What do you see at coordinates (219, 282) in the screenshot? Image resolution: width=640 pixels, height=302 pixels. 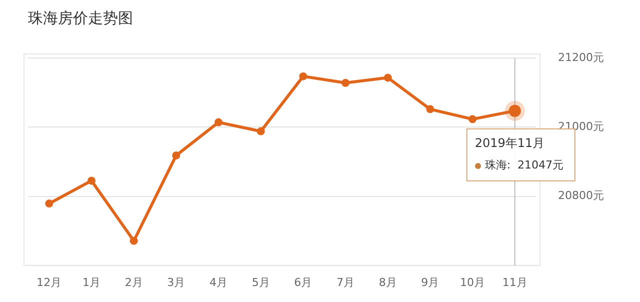 I see `x-tick-label: 4月` at bounding box center [219, 282].